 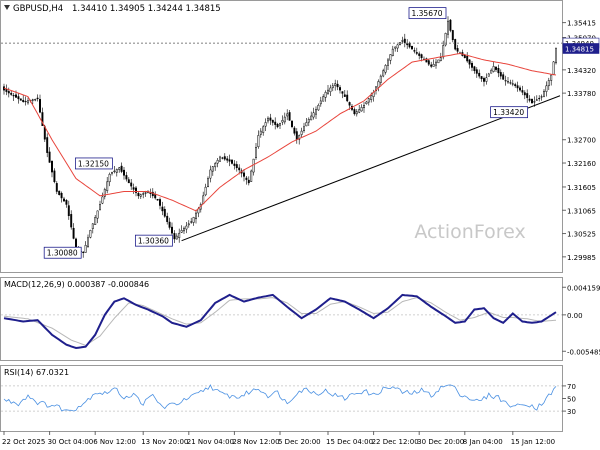 I want to click on current-price-layer: 1.349401.34815, so click(x=300, y=45).